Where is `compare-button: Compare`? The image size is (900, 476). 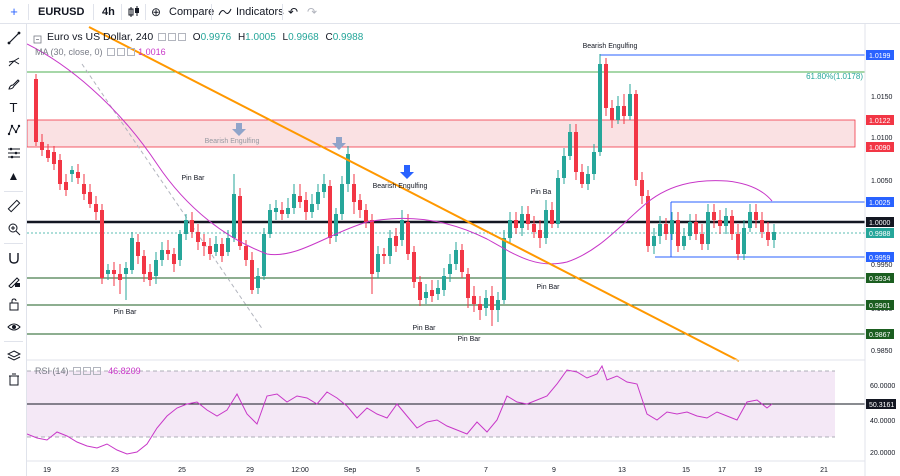 compare-button: Compare is located at coordinates (192, 12).